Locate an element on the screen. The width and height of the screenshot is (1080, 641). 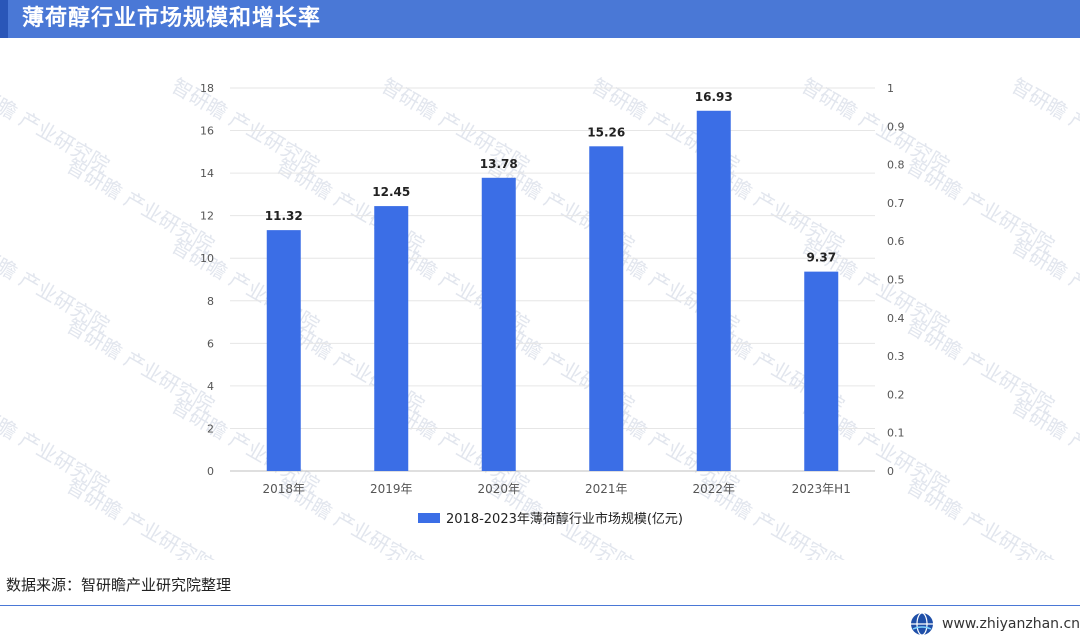
data-labels: 11.32 12.45 13.78 15.26 16.93 9.37 is located at coordinates (550, 177).